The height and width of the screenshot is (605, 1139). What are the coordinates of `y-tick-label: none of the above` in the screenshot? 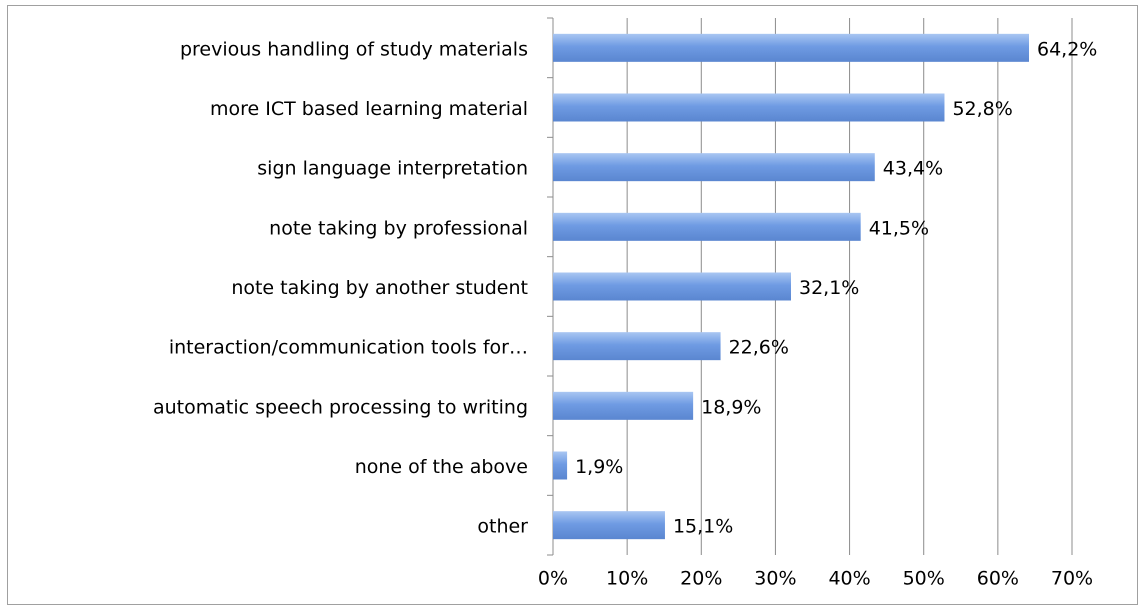 It's located at (441, 467).